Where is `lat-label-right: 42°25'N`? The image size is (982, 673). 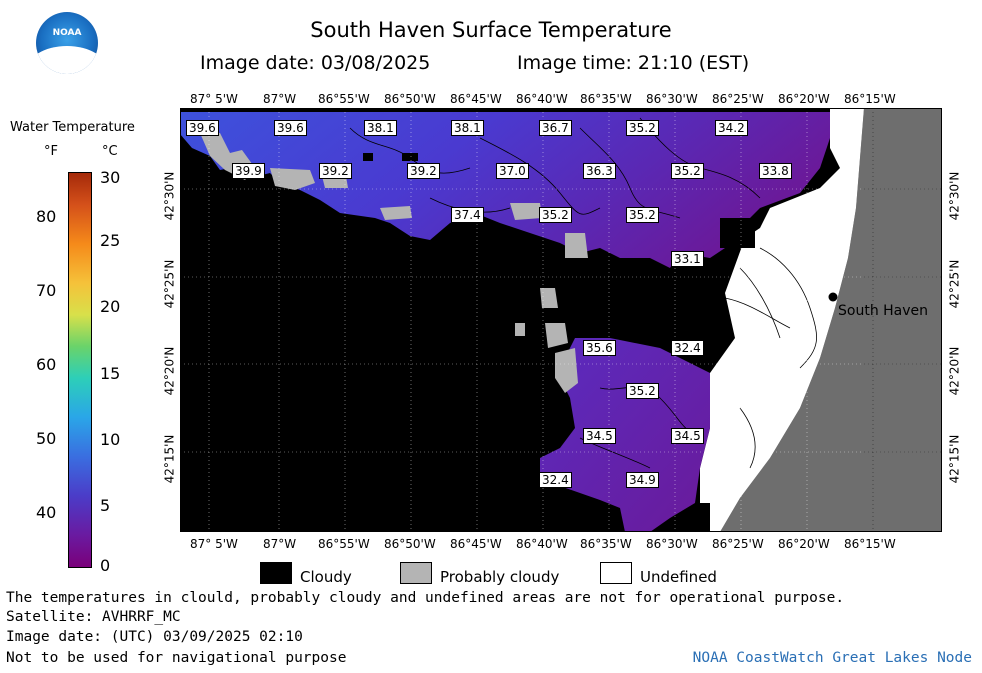
lat-label-right: 42°25'N is located at coordinates (954, 284).